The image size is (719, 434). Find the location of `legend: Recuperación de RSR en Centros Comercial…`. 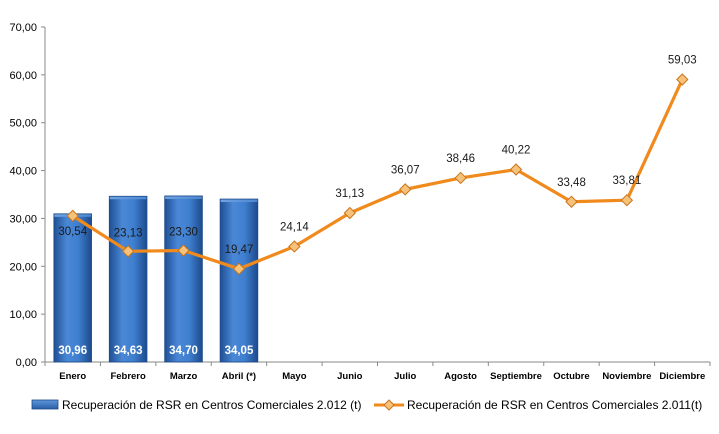

legend: Recuperación de RSR en Centros Comercial… is located at coordinates (366, 405).